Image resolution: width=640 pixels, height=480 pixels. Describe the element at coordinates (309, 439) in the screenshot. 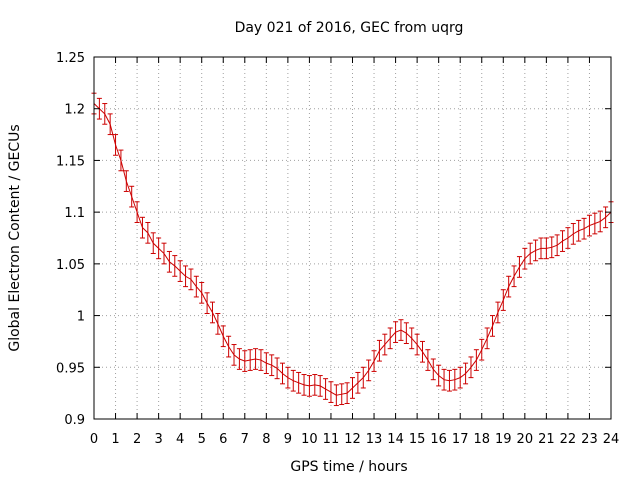

I see `x-tick-label: 10` at that location.